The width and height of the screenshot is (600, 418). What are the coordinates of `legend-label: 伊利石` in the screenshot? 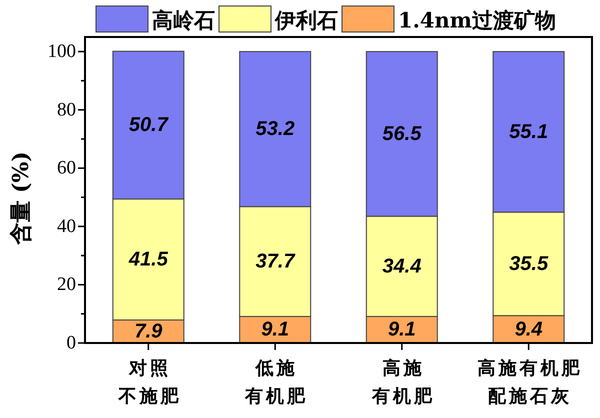 It's located at (306, 20).